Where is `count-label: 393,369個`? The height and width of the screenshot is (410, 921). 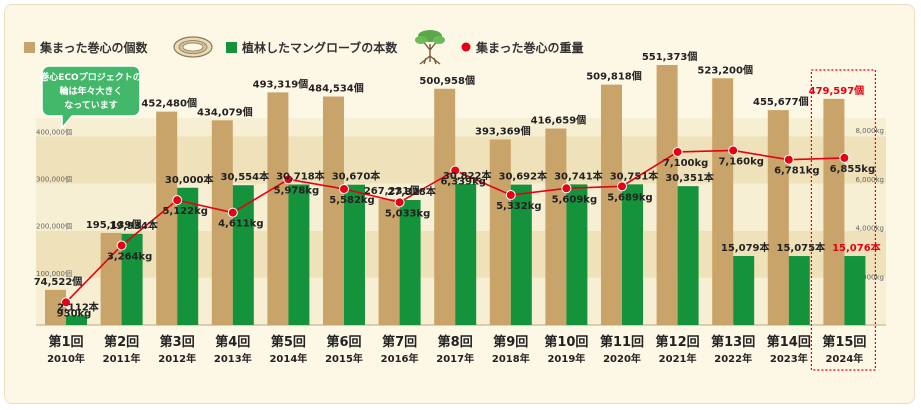 count-label: 393,369個 is located at coordinates (503, 131).